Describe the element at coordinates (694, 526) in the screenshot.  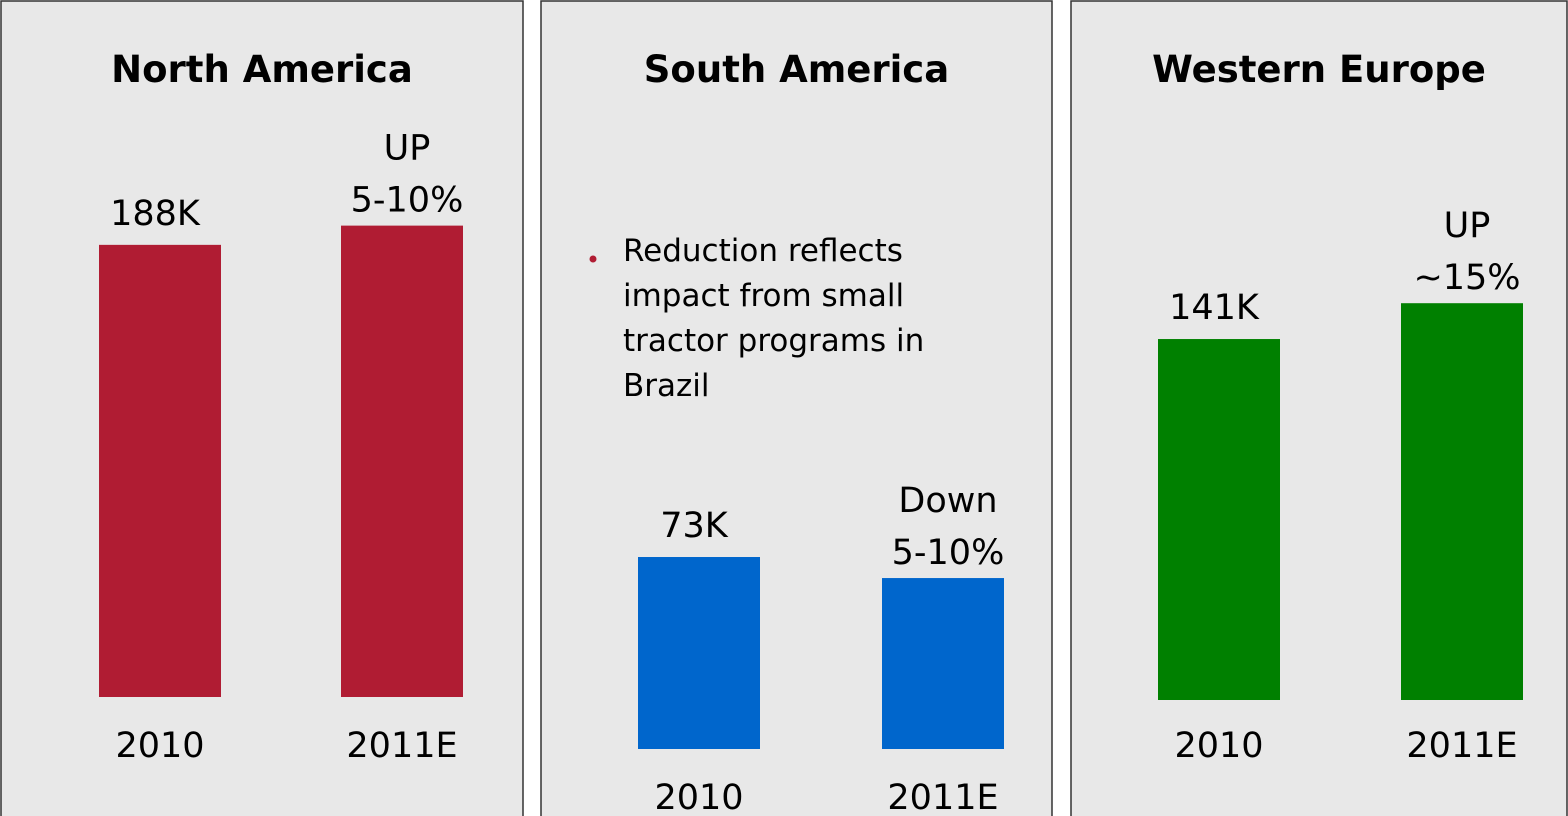
I see `value-label: 73K` at that location.